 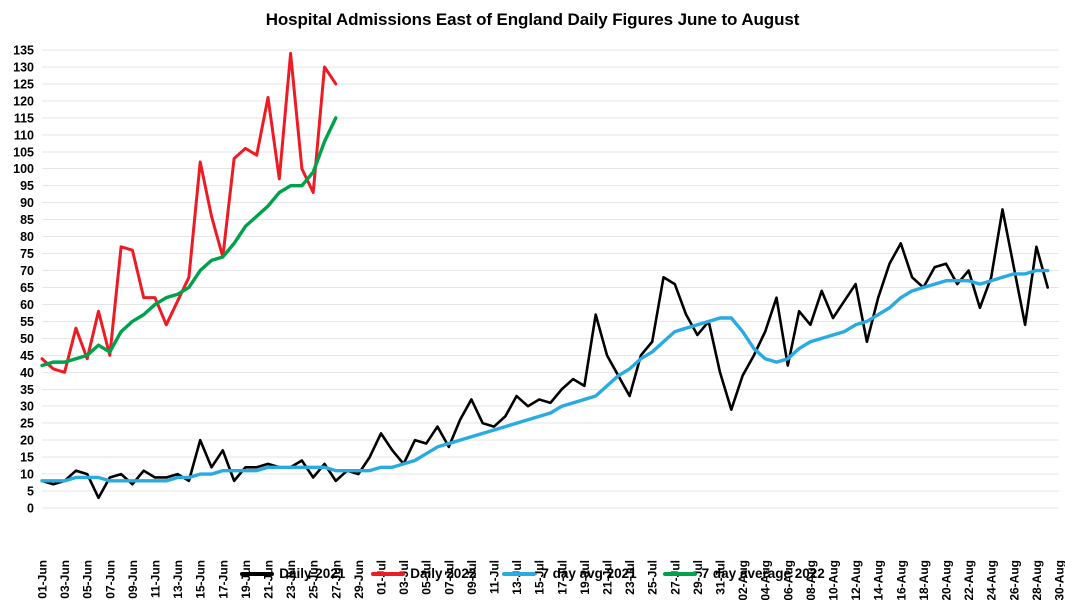 I want to click on x-axis-tick-label: 20-Aug, so click(x=947, y=580).